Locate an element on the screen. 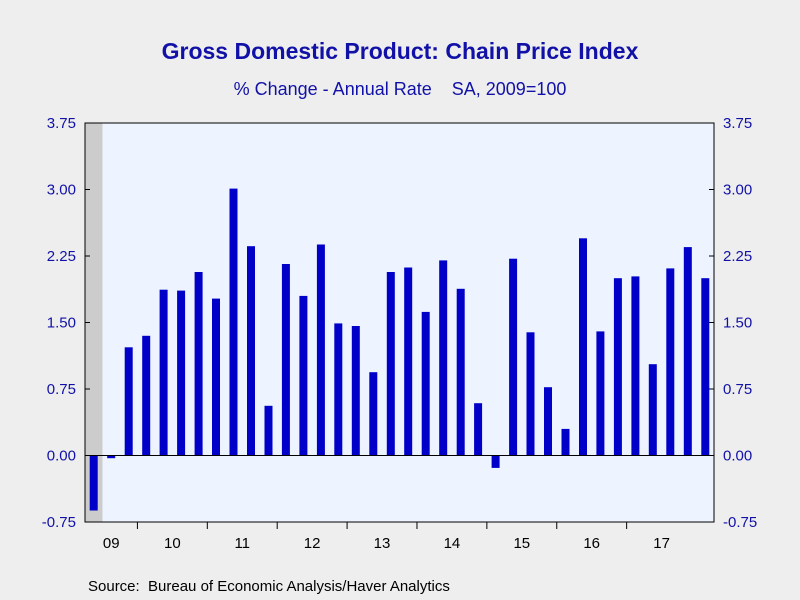  x-tick-label: 16 is located at coordinates (591, 543).